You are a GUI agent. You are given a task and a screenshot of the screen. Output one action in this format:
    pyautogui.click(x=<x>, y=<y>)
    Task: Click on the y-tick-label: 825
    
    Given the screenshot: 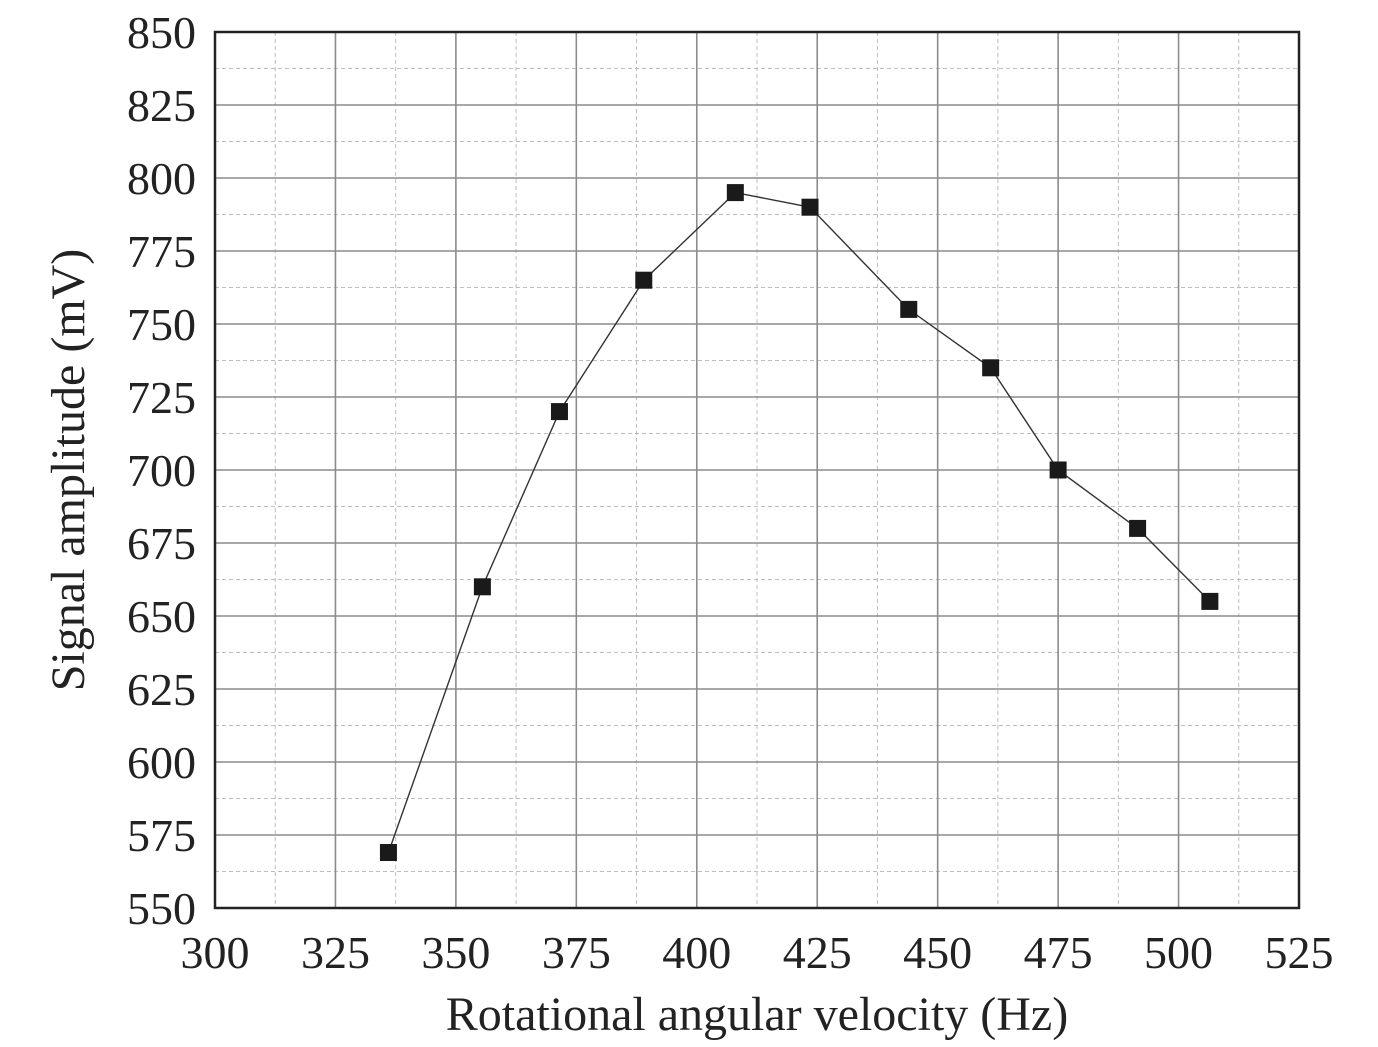 What is the action you would take?
    pyautogui.click(x=161, y=105)
    